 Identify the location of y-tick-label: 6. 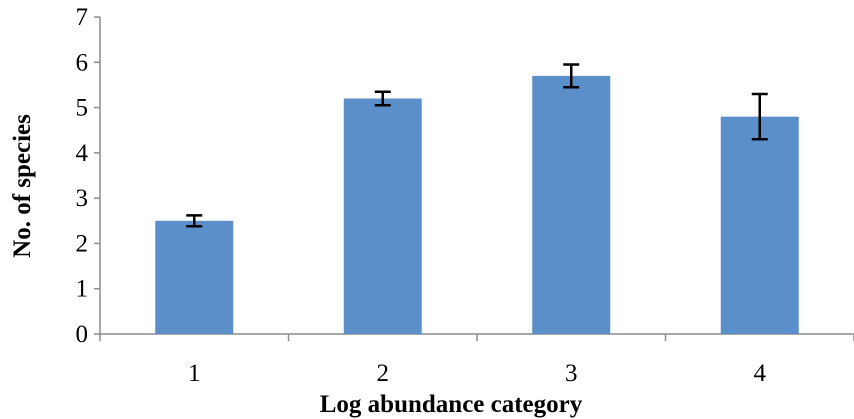
(82, 62).